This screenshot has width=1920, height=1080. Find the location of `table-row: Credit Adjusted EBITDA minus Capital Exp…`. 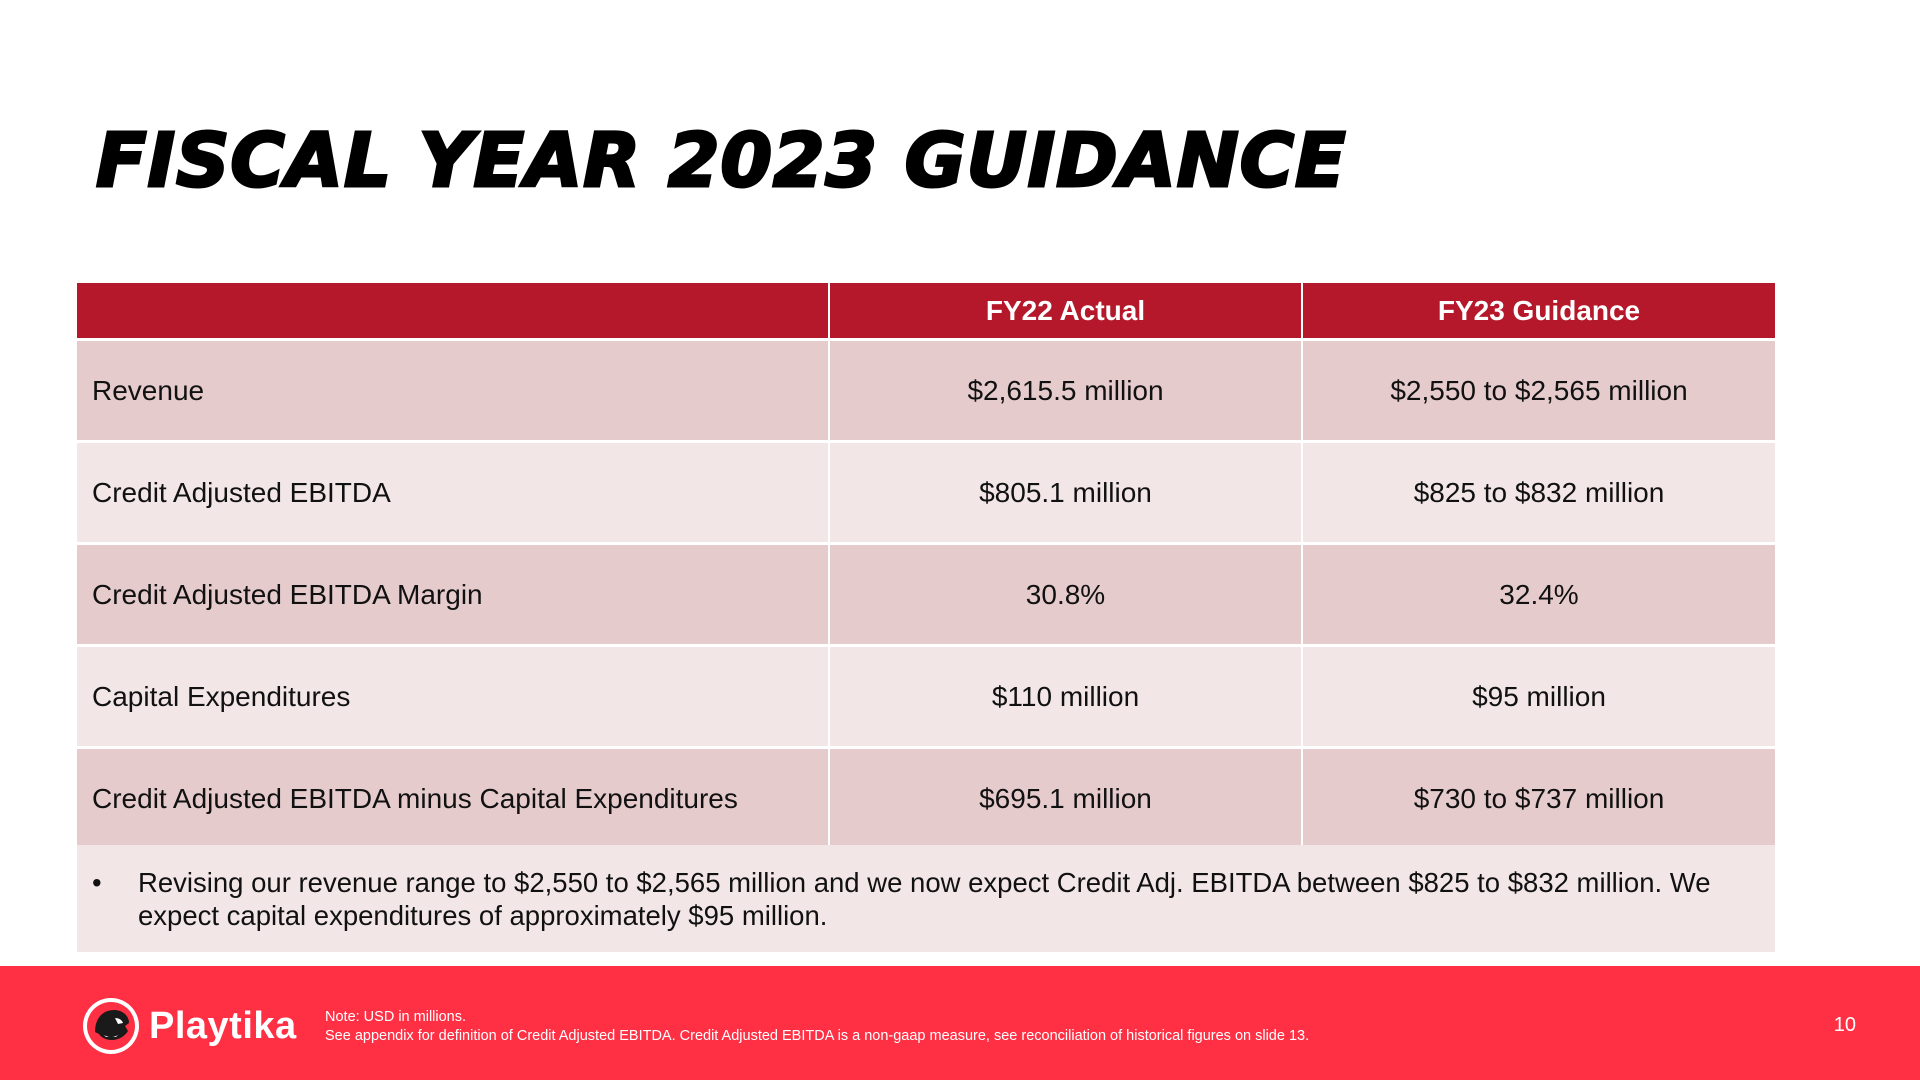

table-row: Credit Adjusted EBITDA minus Capital Exp… is located at coordinates (926, 797).